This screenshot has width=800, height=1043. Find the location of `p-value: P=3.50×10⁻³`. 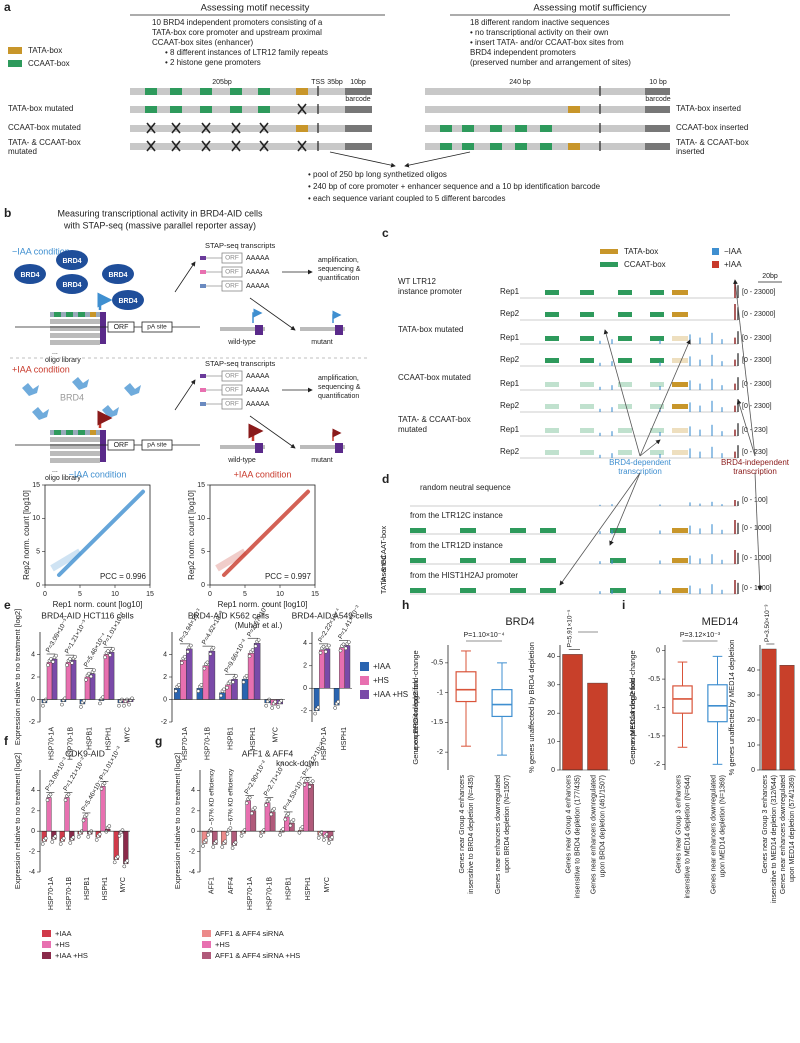

p-value: P=3.50×10⁻³ is located at coordinates (767, 623).